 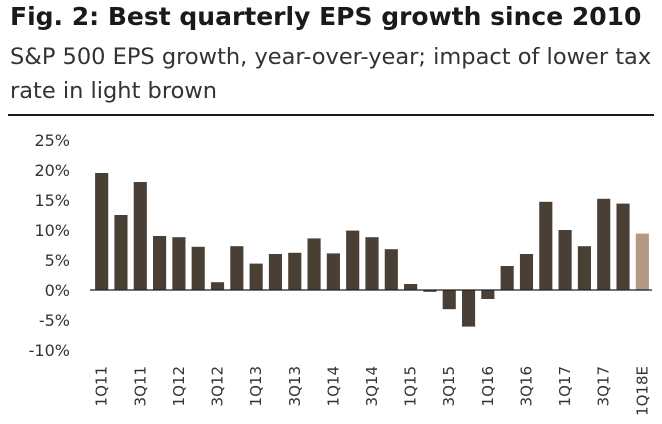 I want to click on x-tick-label: 3Q14, so click(x=372, y=386).